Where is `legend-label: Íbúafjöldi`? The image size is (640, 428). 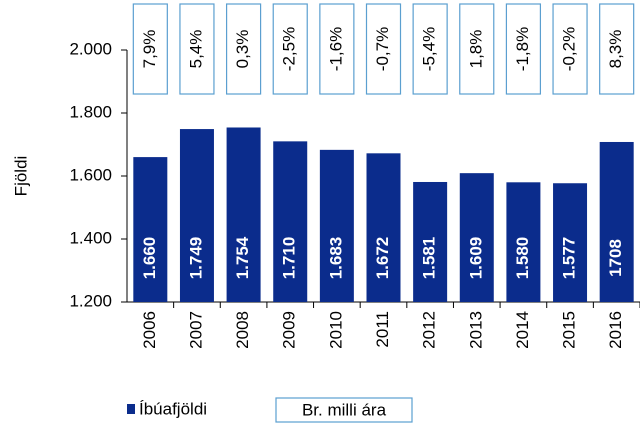 legend-label: Íbúafjöldi is located at coordinates (173, 408).